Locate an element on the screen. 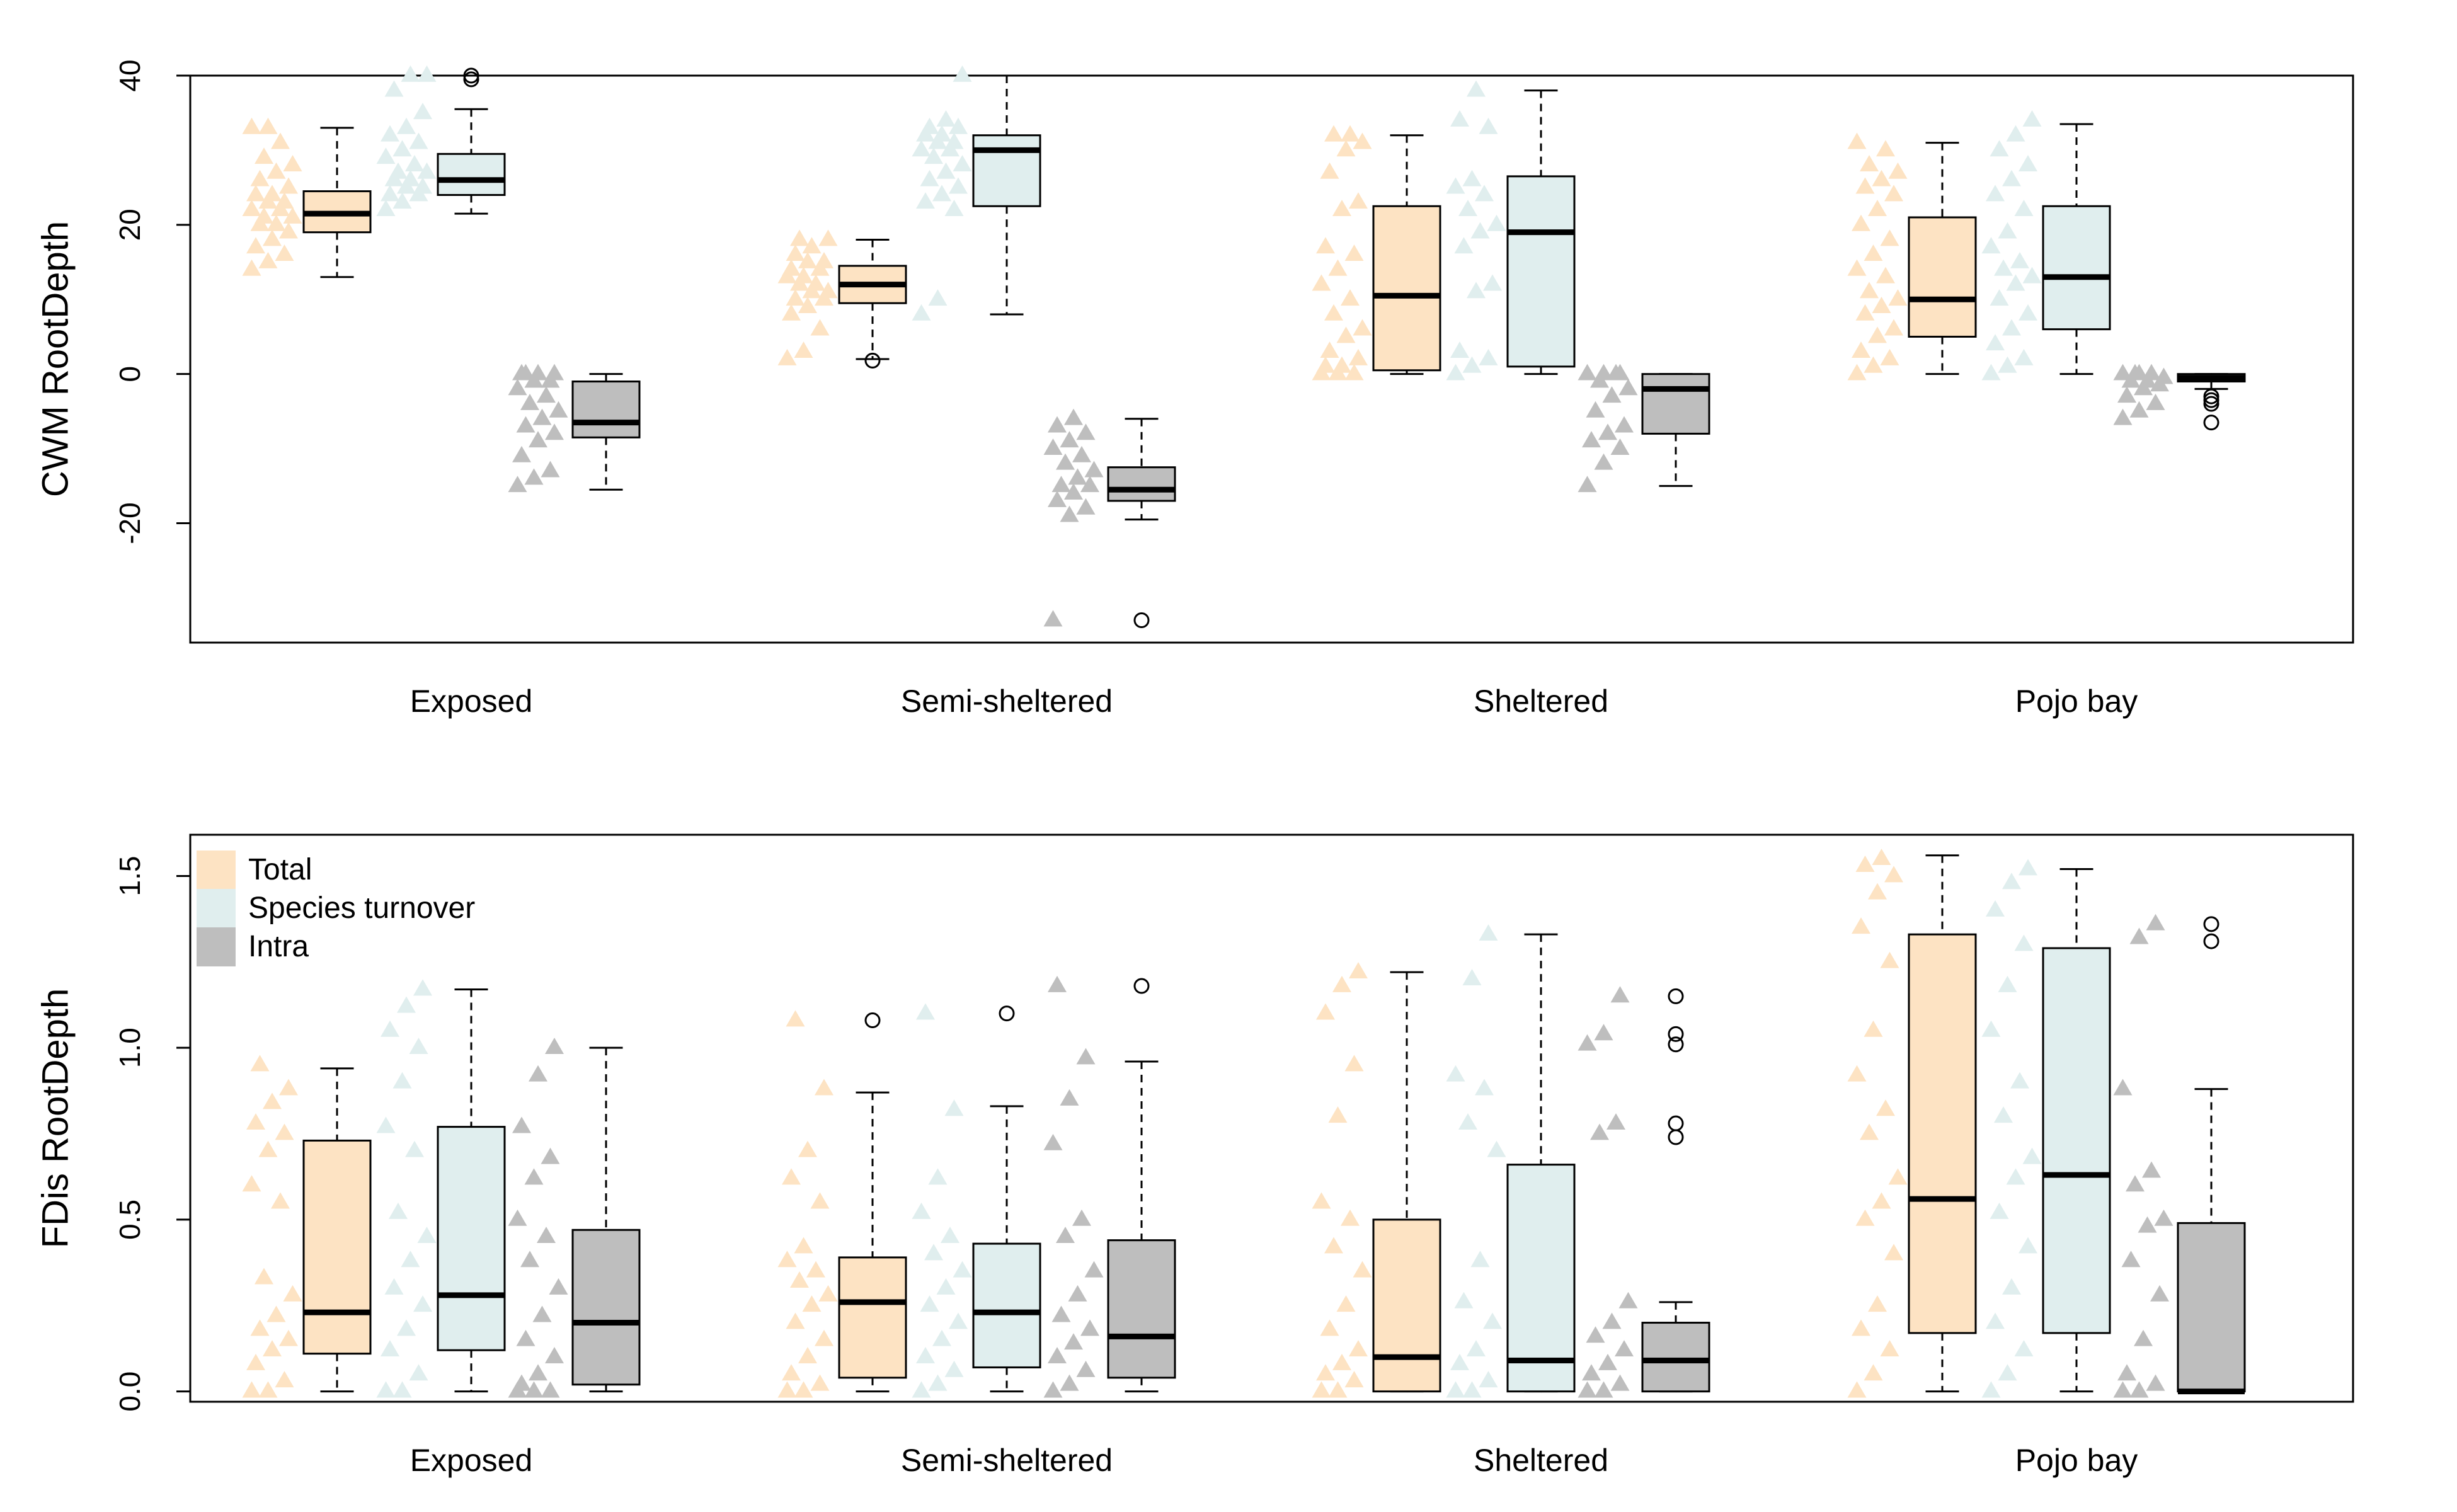 The image size is (2457, 1512). legend-label-intra: Intra is located at coordinates (278, 946).